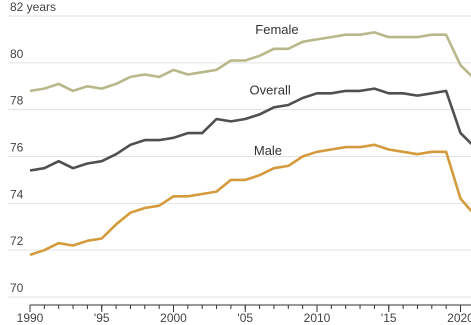 This screenshot has width=471, height=325. I want to click on series-label: Overall, so click(270, 89).